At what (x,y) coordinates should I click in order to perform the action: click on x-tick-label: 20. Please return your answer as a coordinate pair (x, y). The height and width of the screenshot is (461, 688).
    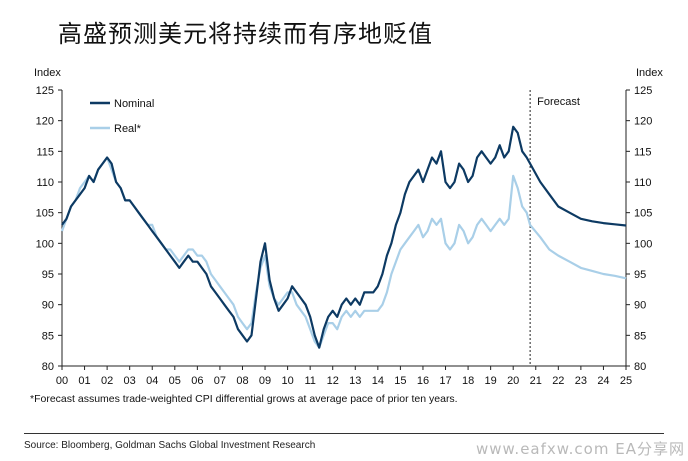
    Looking at the image, I should click on (513, 381).